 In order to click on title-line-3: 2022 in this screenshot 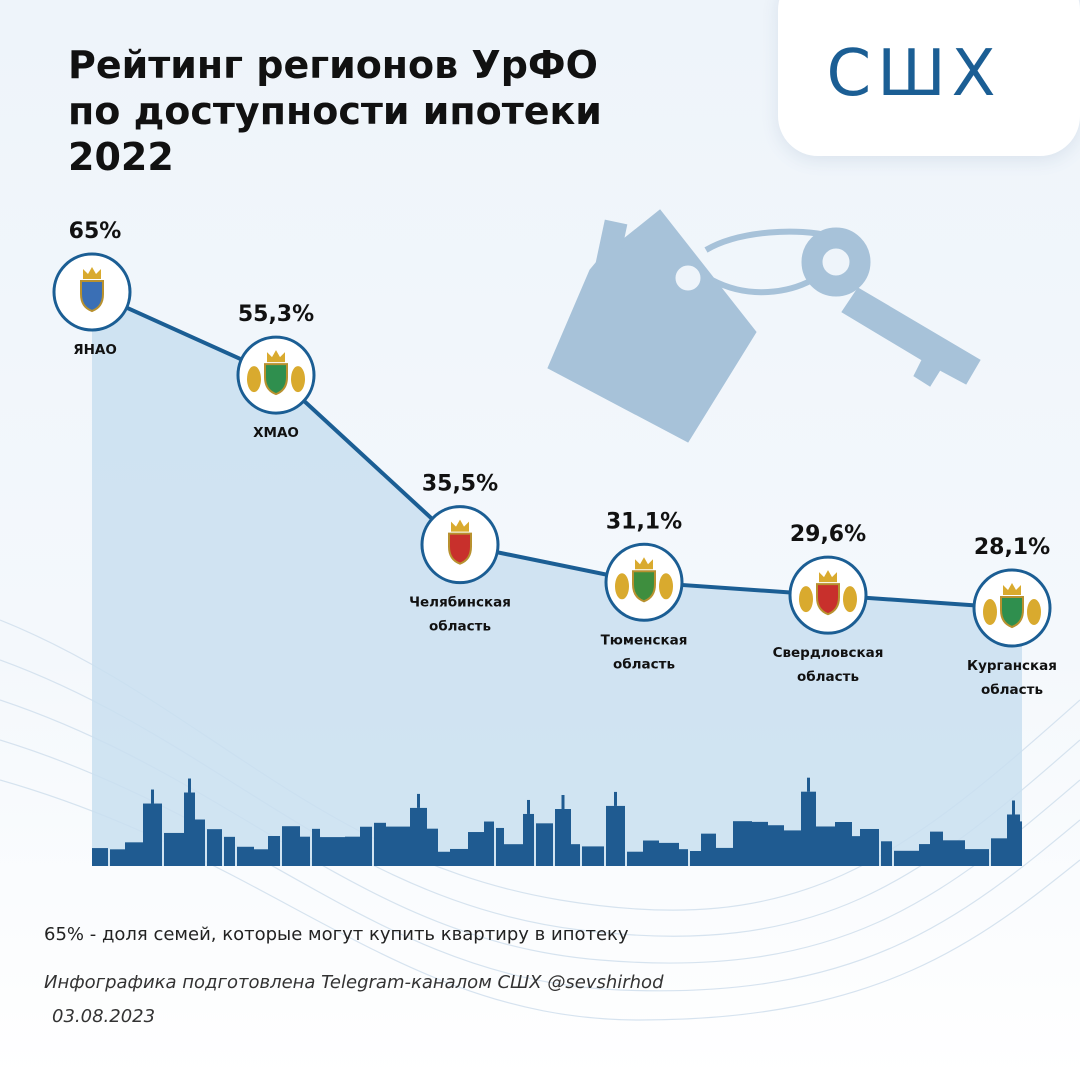, I will do `click(121, 157)`.